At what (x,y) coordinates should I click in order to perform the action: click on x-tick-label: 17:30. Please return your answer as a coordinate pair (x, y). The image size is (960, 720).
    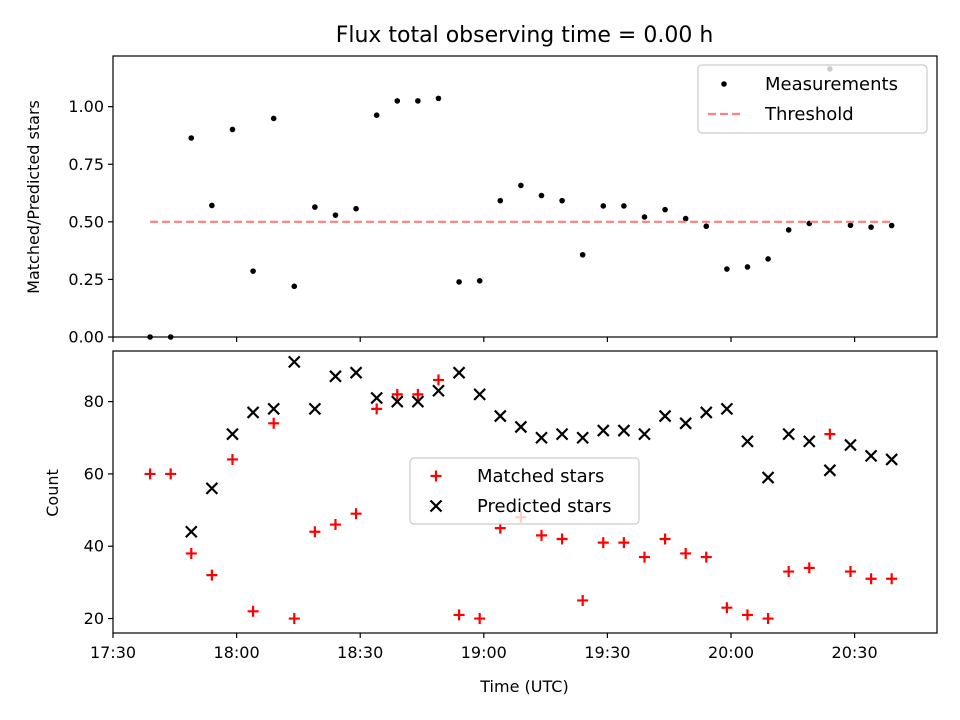
    Looking at the image, I should click on (113, 652).